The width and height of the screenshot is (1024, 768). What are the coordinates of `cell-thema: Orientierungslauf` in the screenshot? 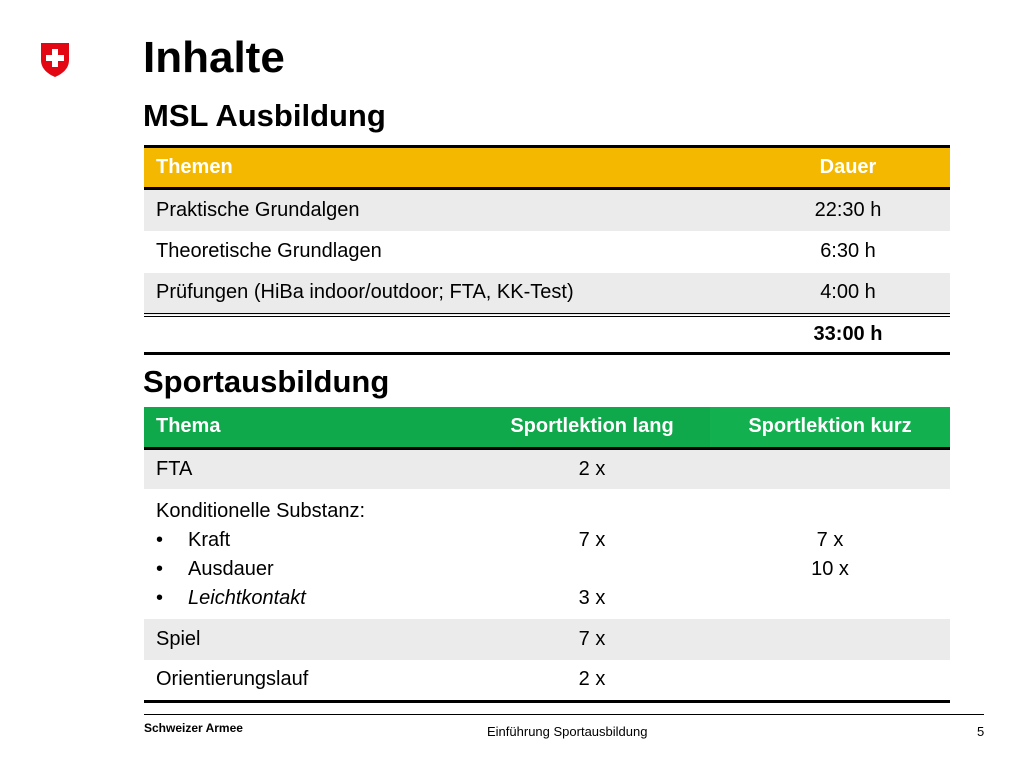 It's located at (232, 679).